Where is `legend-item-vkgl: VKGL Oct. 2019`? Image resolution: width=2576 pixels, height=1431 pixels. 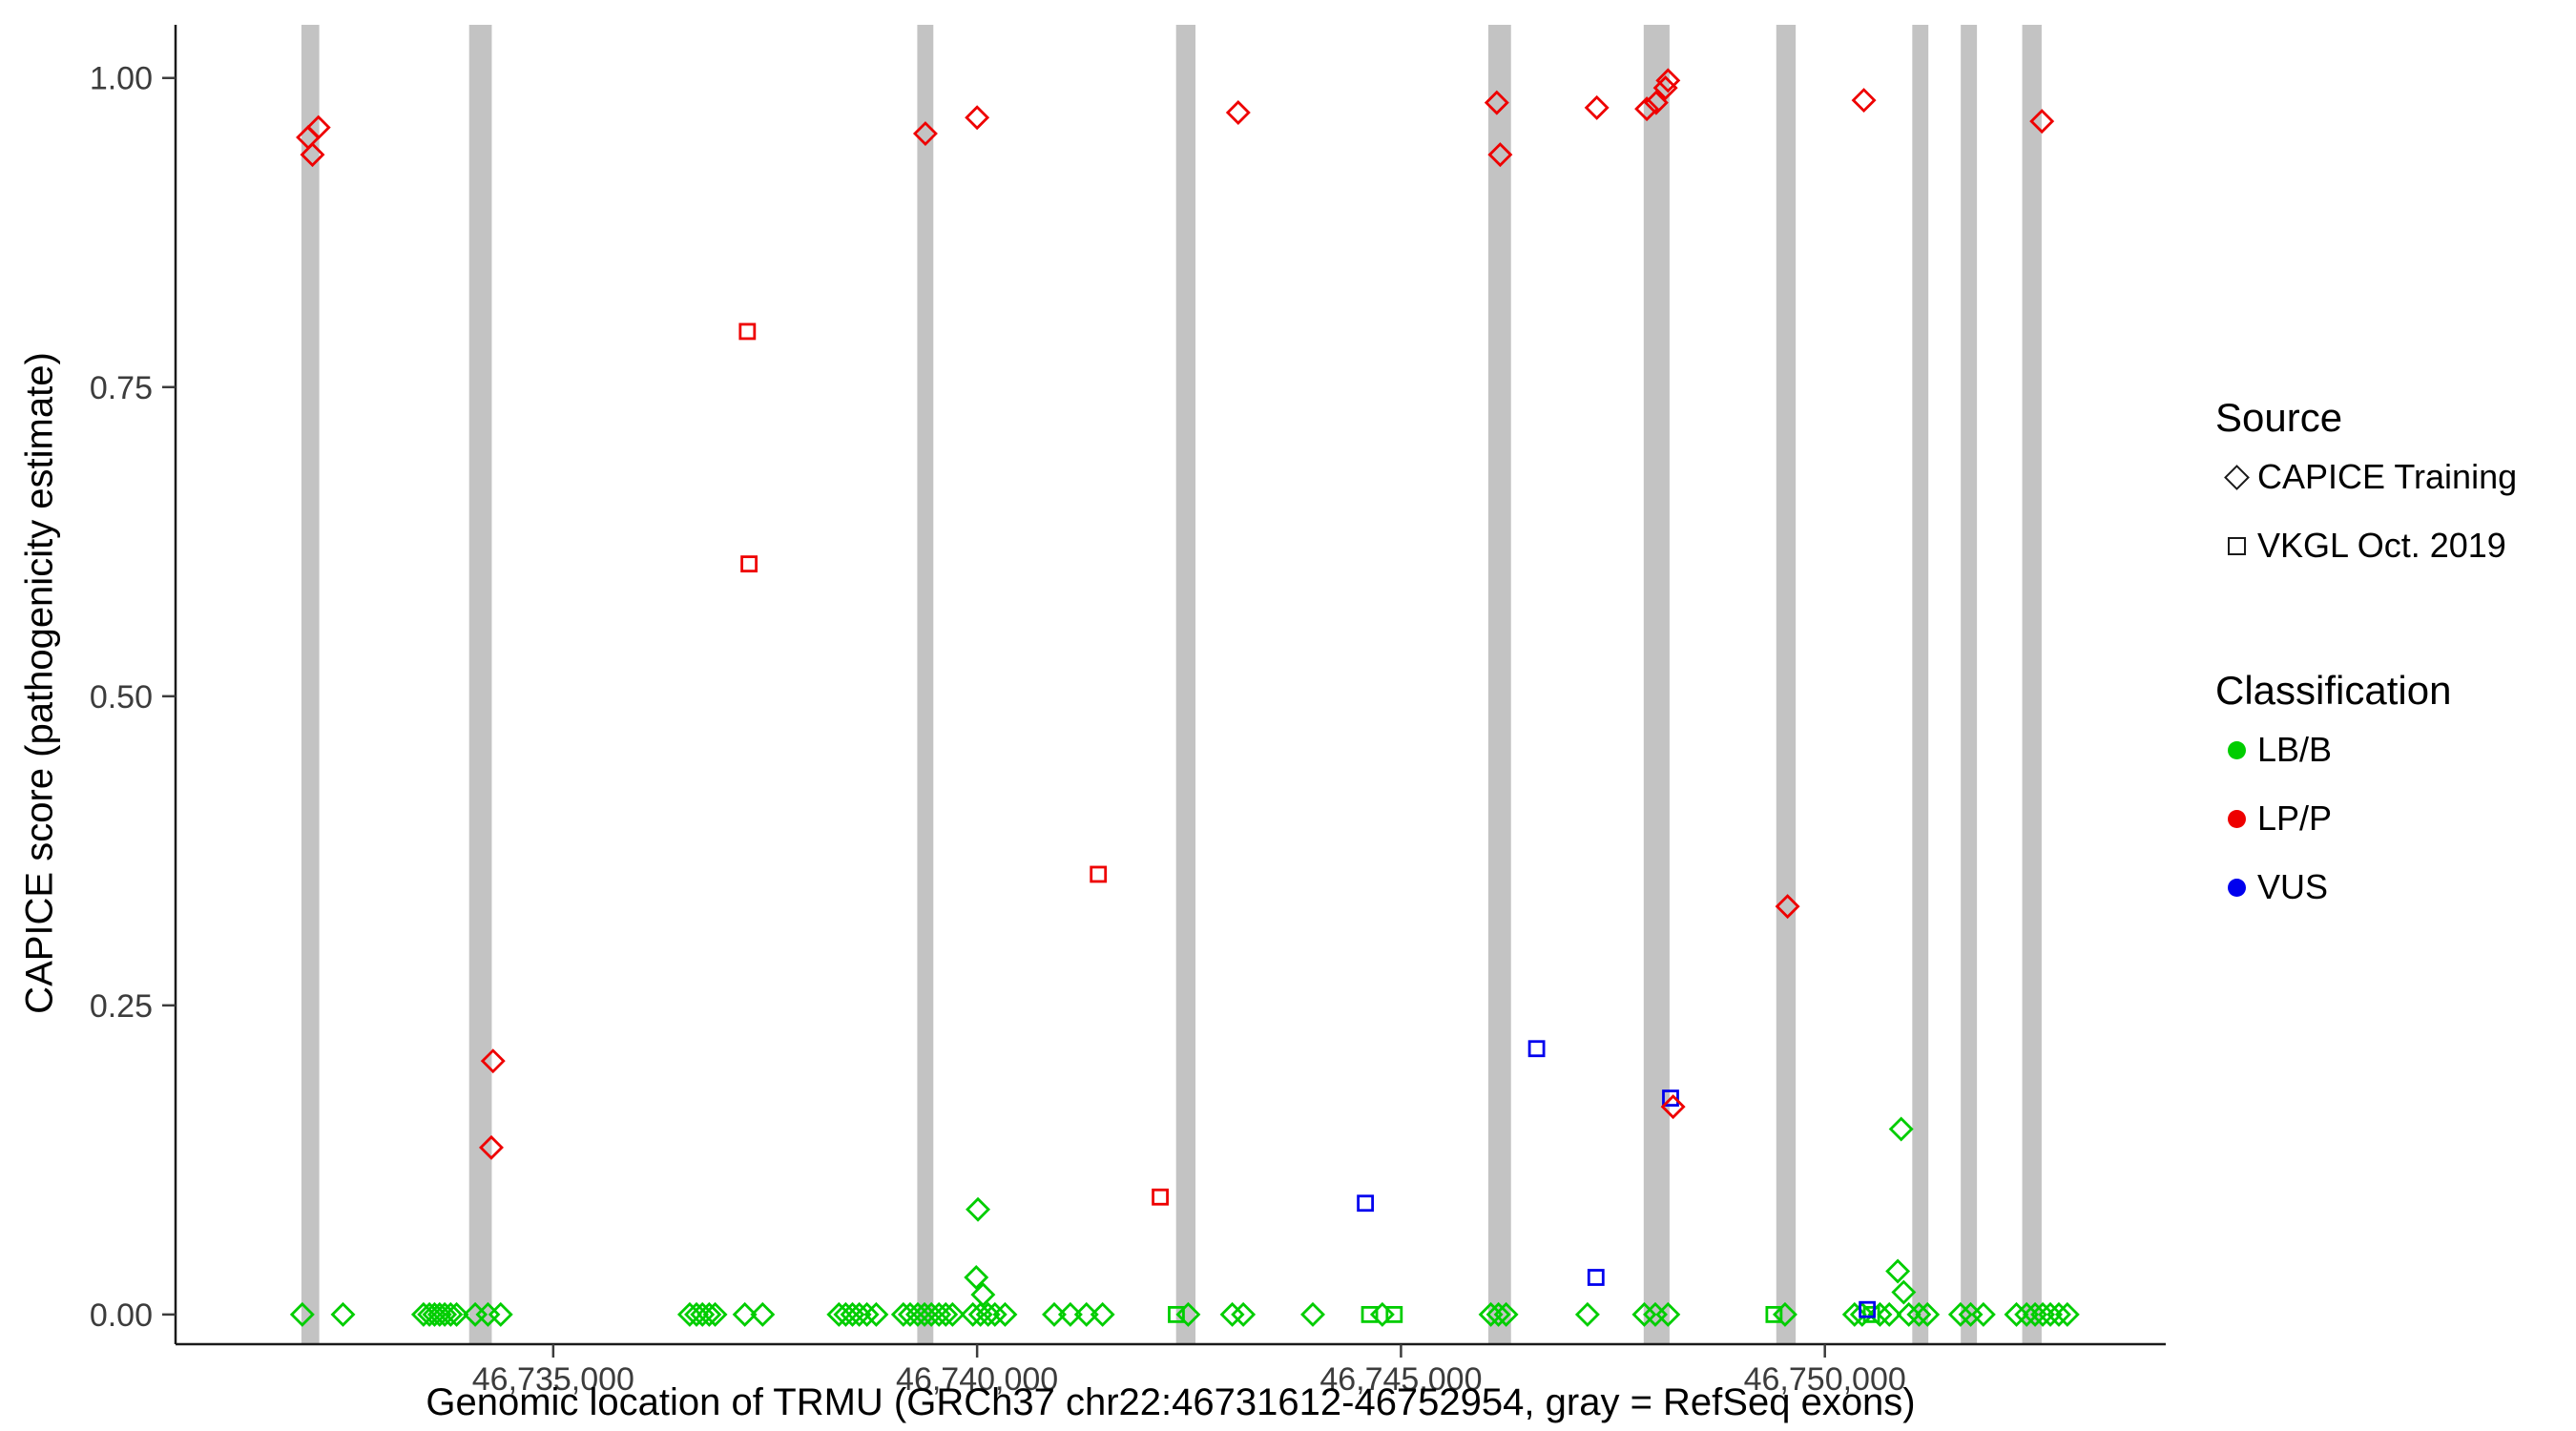 legend-item-vkgl: VKGL Oct. 2019 is located at coordinates (2366, 545).